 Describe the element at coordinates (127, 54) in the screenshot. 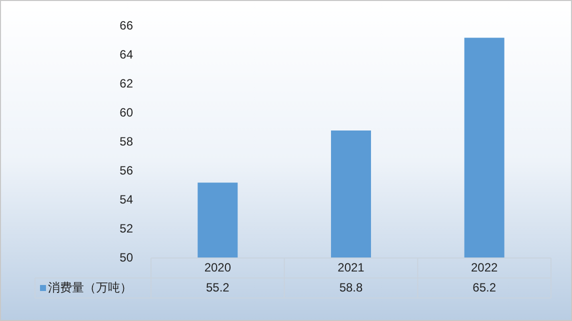

I see `y-tick-label: 64` at that location.